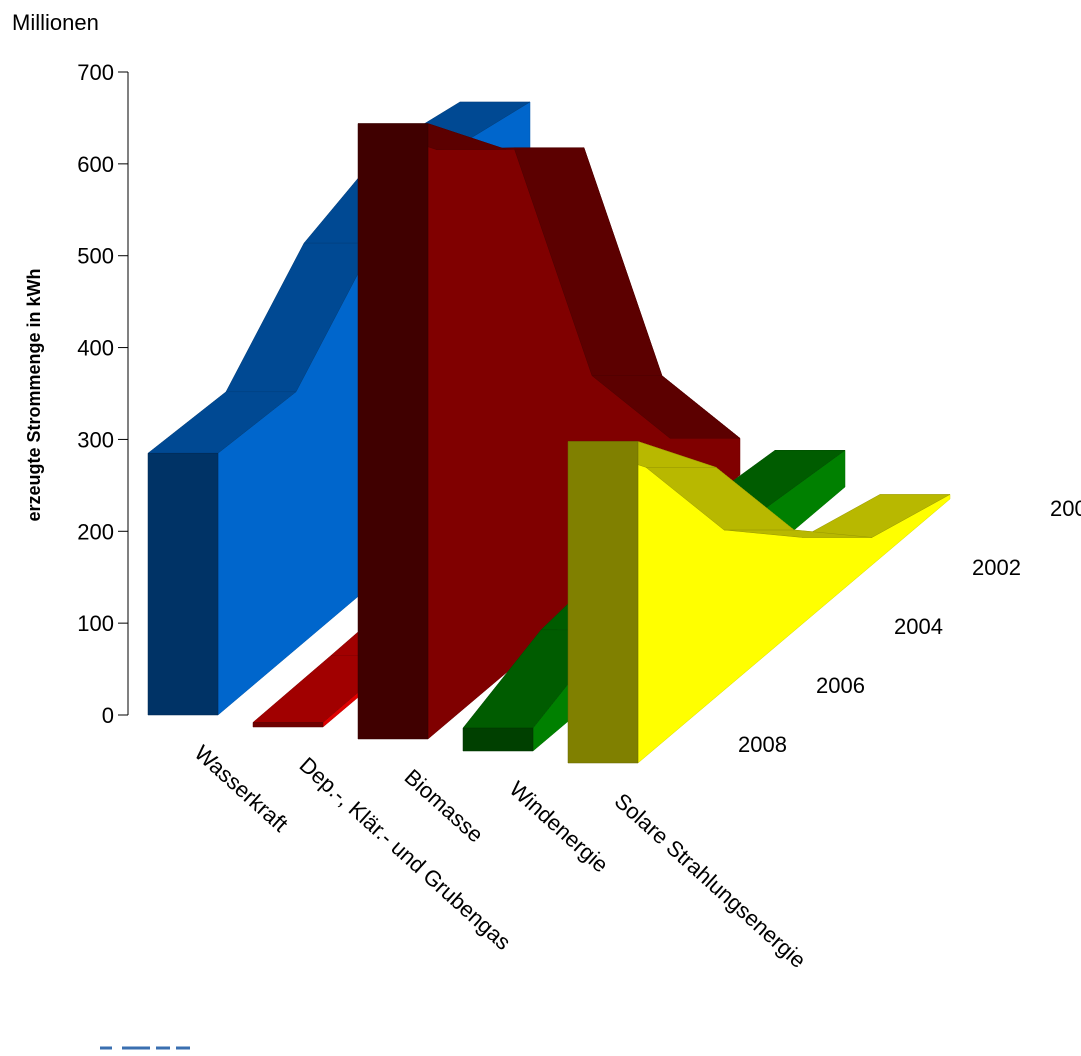 The height and width of the screenshot is (1056, 1081). Describe the element at coordinates (95, 256) in the screenshot. I see `y-tick-label: 500` at that location.